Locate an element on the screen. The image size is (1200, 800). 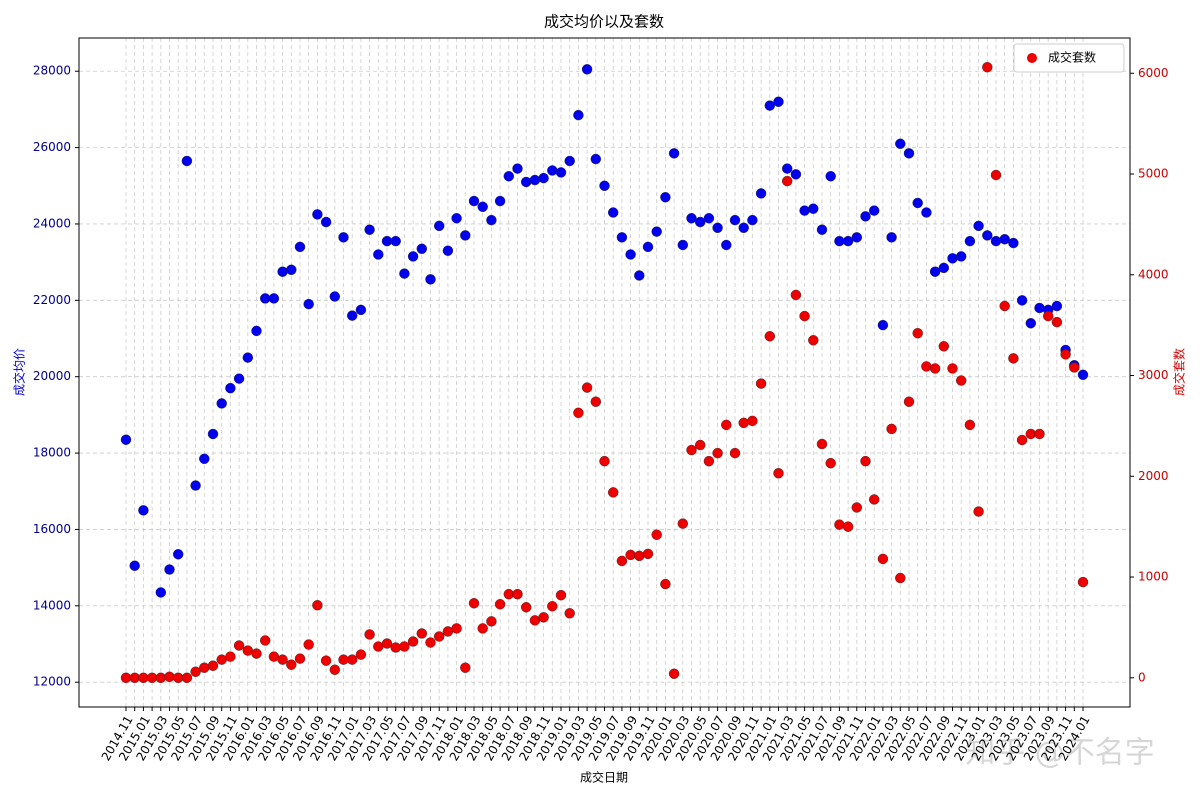
y-tick-label: 18000 is located at coordinates (52, 453).